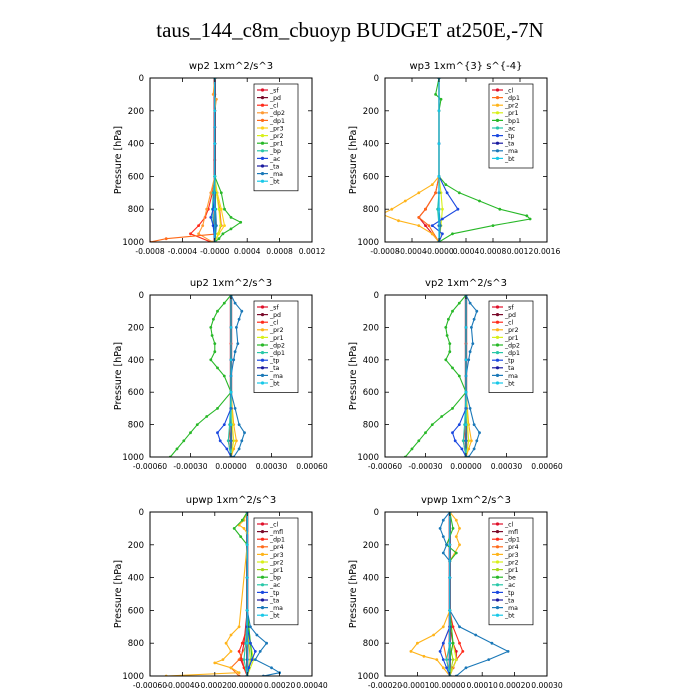  What do you see at coordinates (118, 376) in the screenshot?
I see `y-axis-label: Pressure [hPa]` at bounding box center [118, 376].